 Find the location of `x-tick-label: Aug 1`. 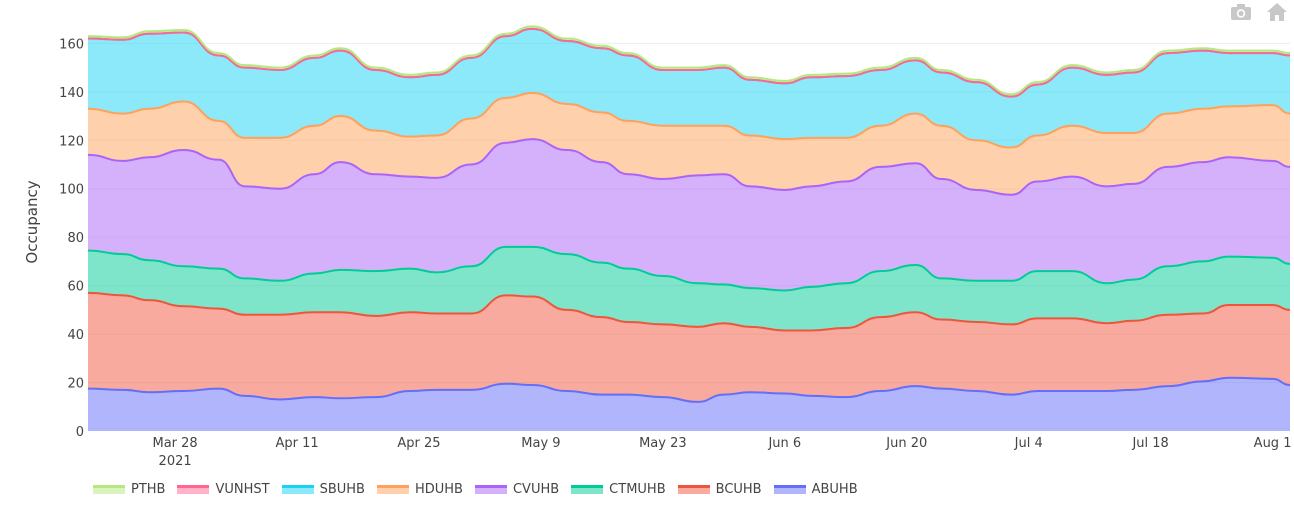

x-tick-label: Aug 1 is located at coordinates (1273, 443).